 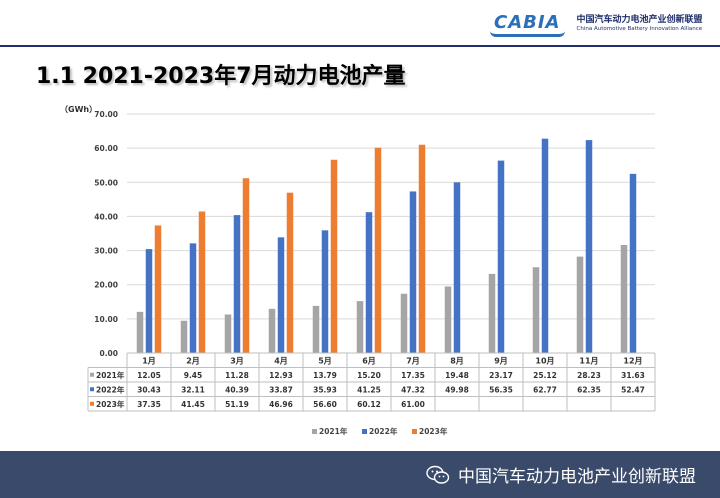 I want to click on x-tick-label: 1月, so click(x=149, y=361).